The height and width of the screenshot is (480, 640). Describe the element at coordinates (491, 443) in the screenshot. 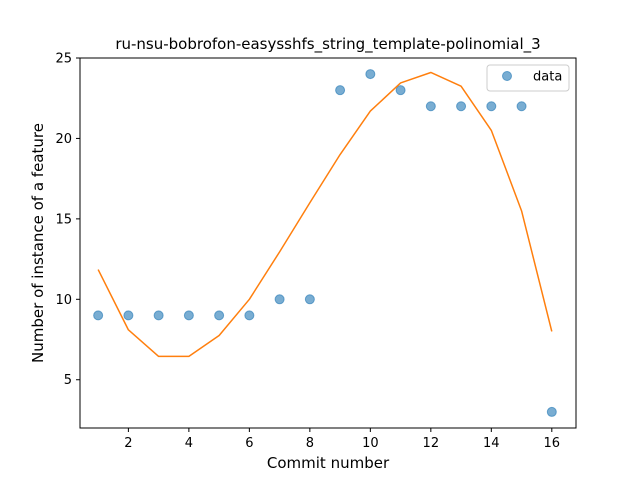

I see `x-tick-label: 14` at that location.